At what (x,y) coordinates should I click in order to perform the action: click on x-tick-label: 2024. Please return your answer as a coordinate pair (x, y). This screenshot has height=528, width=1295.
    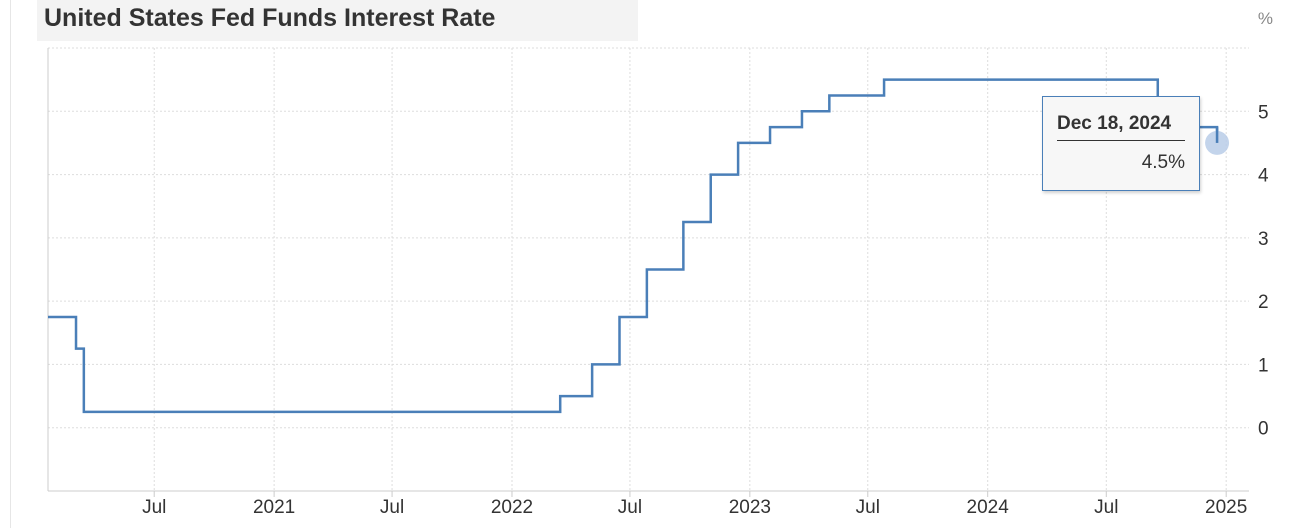
    Looking at the image, I should click on (988, 507).